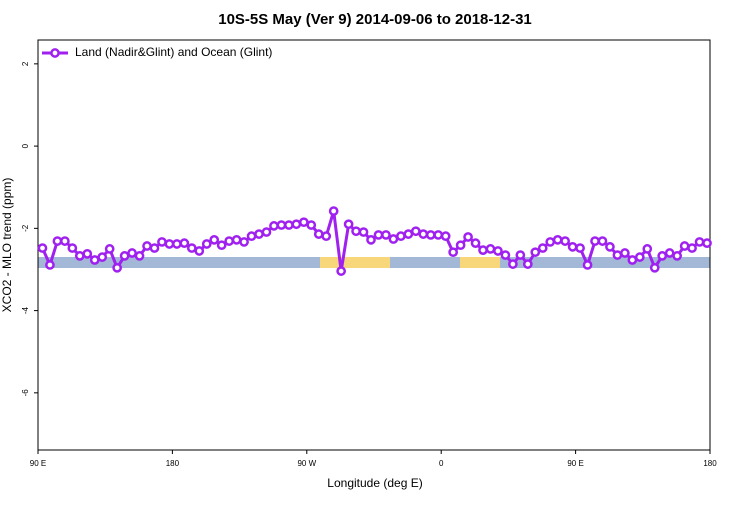 This screenshot has width=750, height=505. I want to click on surface-strip, so click(374, 262).